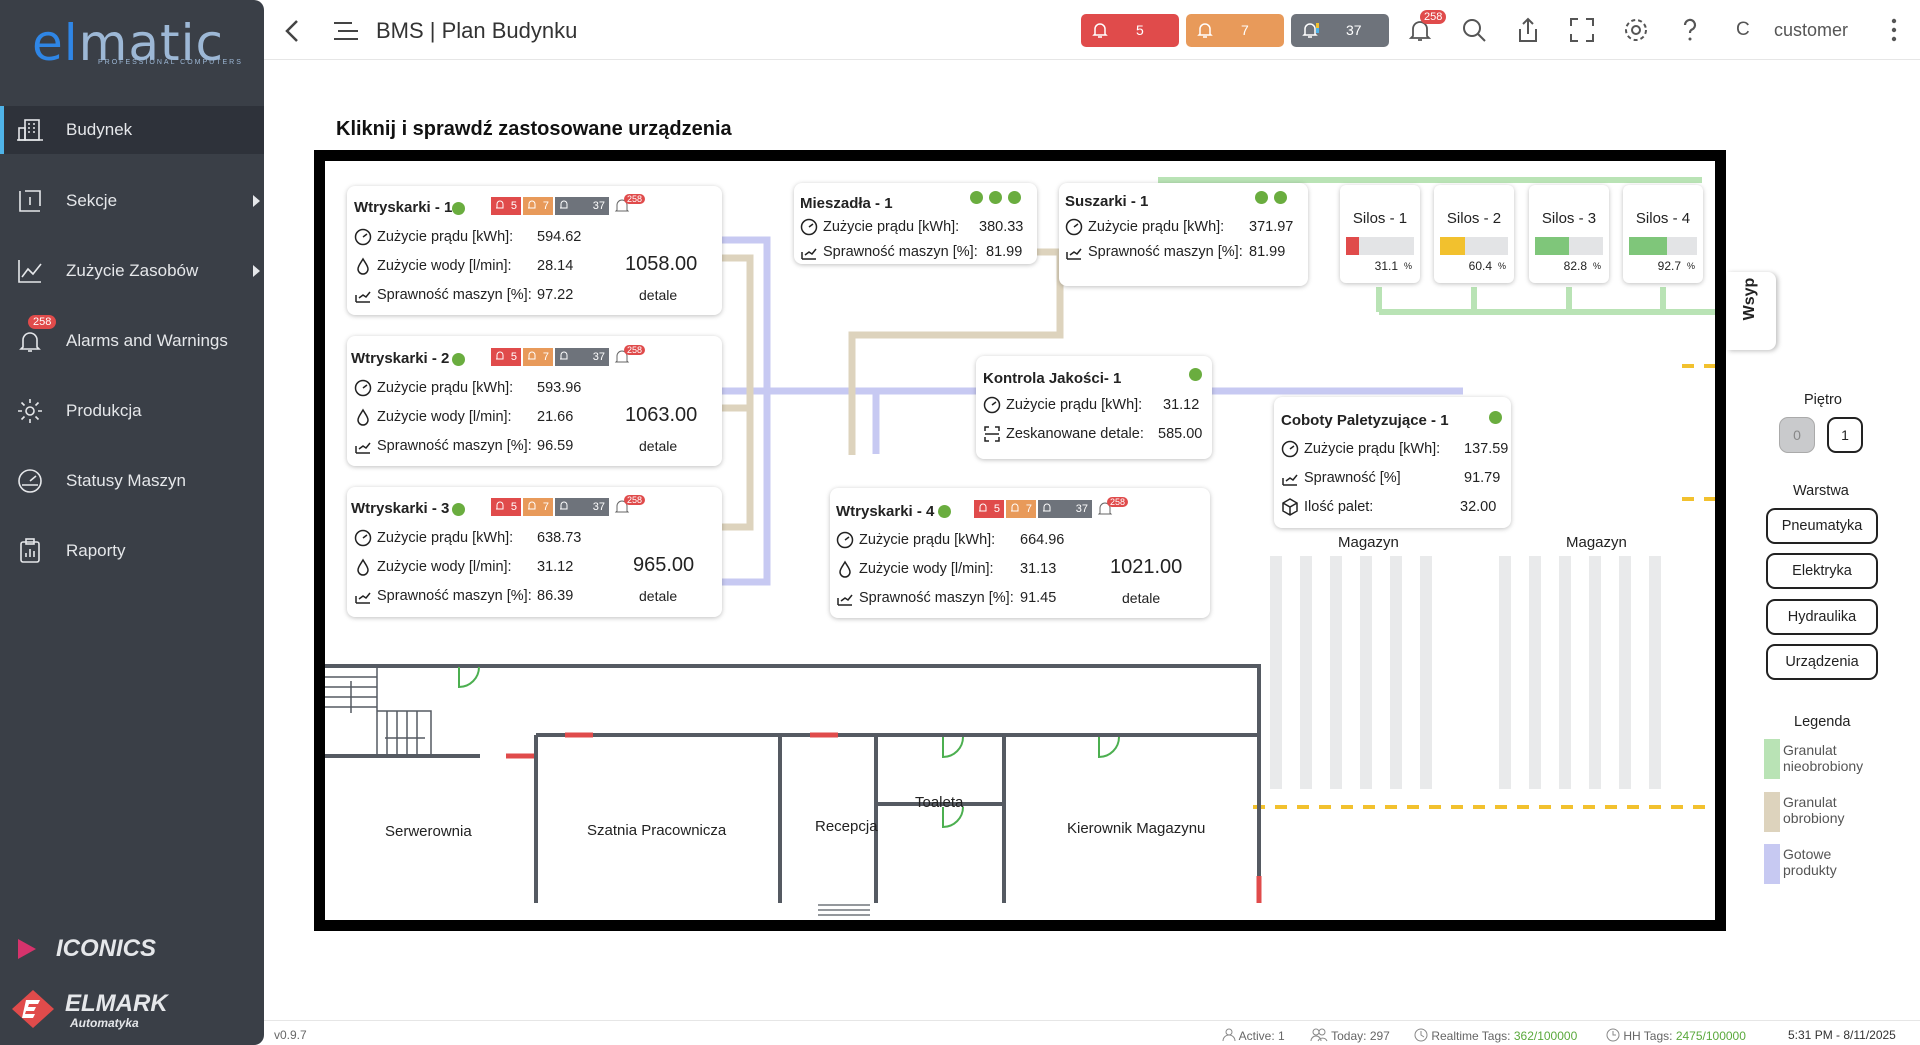 The height and width of the screenshot is (1045, 1920). What do you see at coordinates (1253, 1035) in the screenshot?
I see `active-users: Active: 1` at bounding box center [1253, 1035].